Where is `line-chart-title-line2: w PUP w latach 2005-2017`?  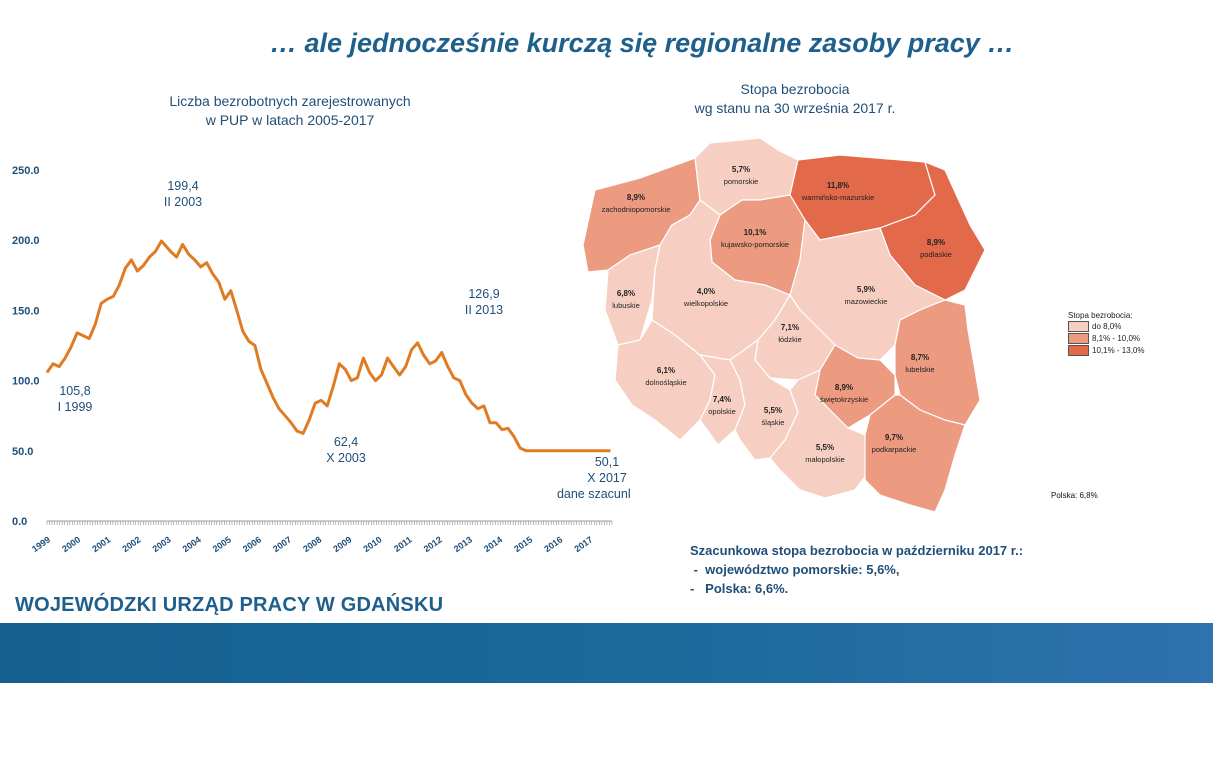
line-chart-title-line2: w PUP w latach 2005-2017 is located at coordinates (290, 120).